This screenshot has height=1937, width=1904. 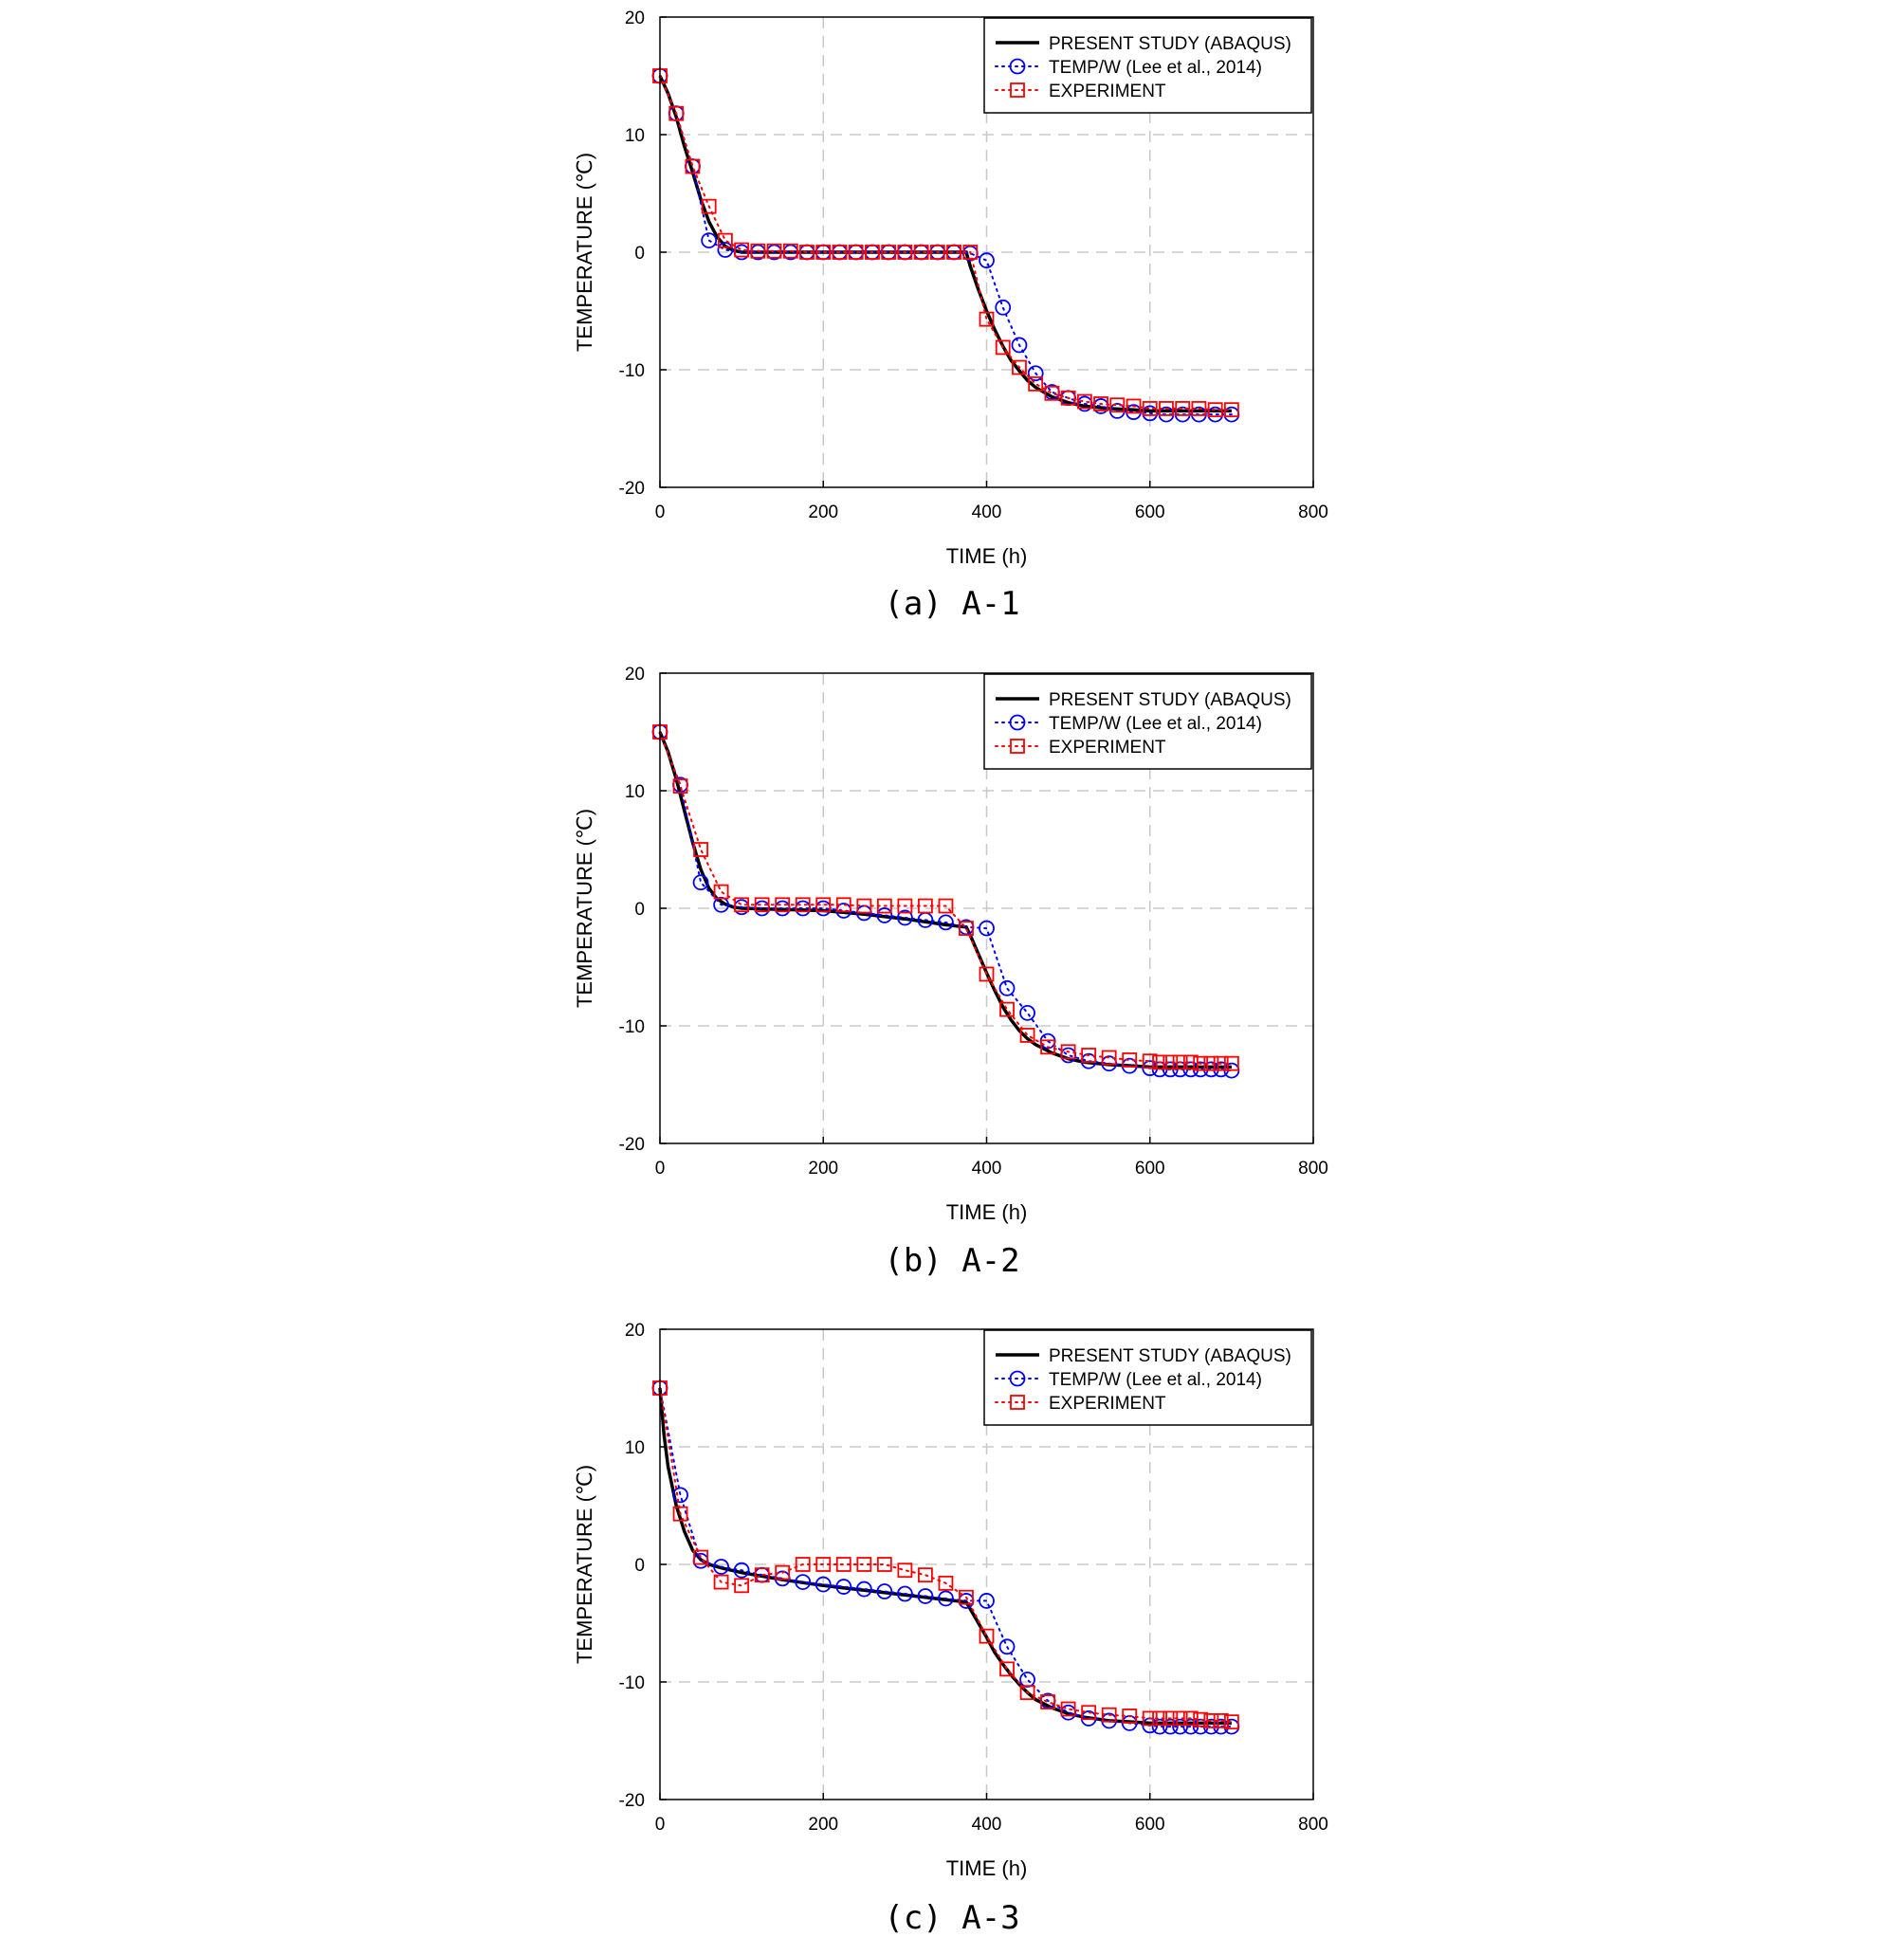 I want to click on caption-b: (b) A-2, so click(x=952, y=1261).